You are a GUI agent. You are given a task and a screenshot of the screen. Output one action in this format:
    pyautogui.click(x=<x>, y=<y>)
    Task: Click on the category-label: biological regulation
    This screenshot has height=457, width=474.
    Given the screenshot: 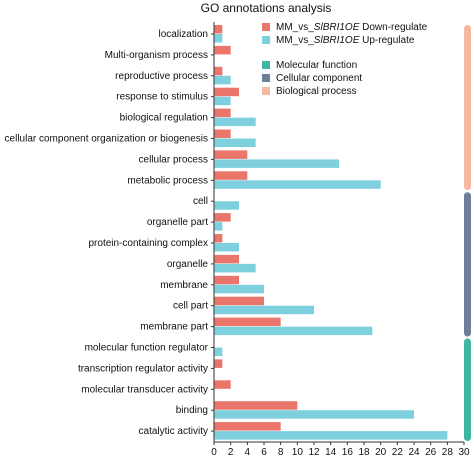 What is the action you would take?
    pyautogui.click(x=164, y=118)
    